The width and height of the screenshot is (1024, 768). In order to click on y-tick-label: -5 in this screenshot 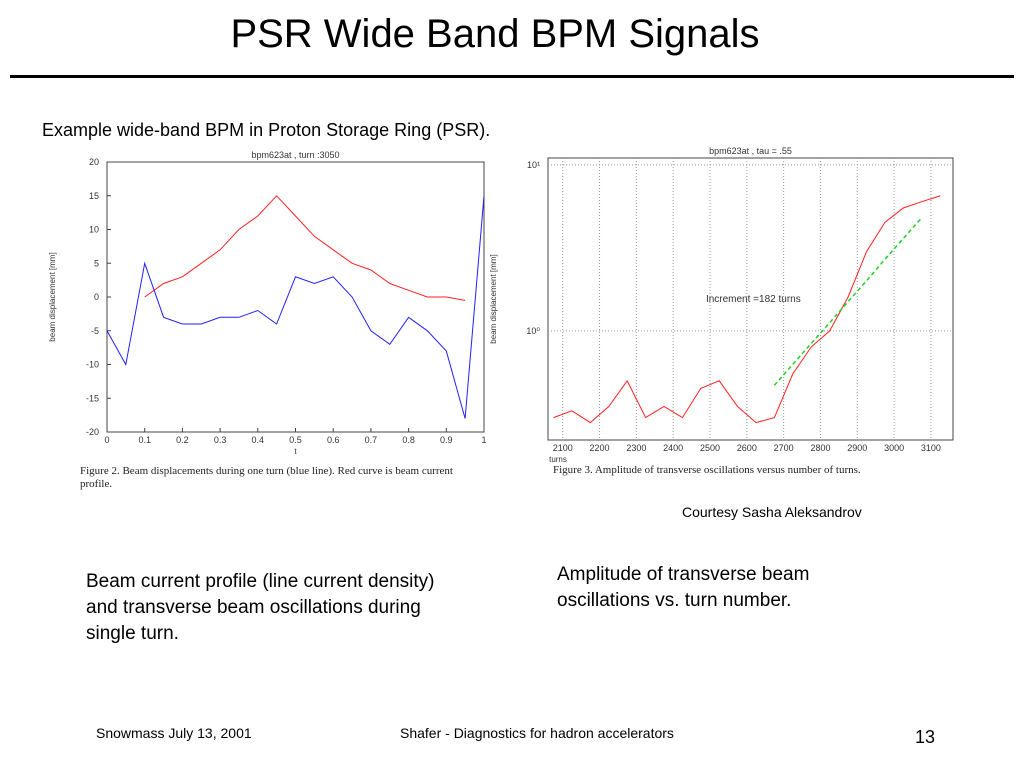, I will do `click(95, 331)`.